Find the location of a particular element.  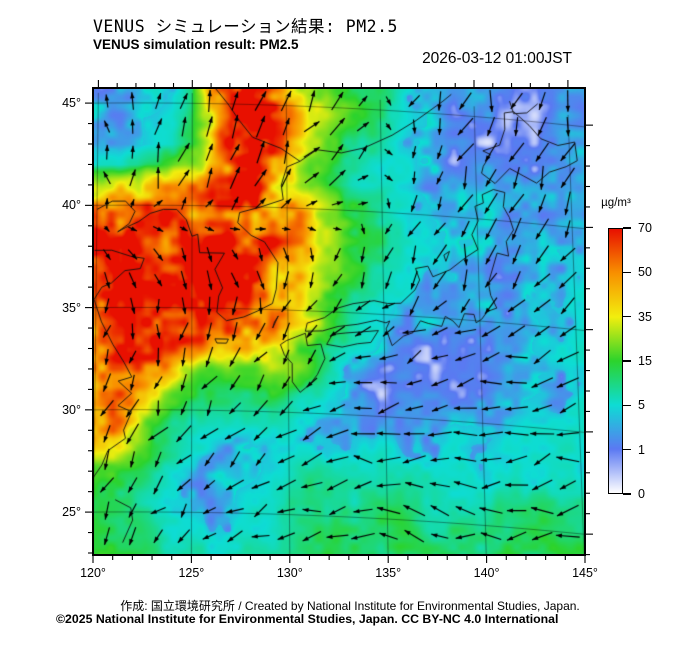

colorbar-tick-label: 70 is located at coordinates (645, 228).